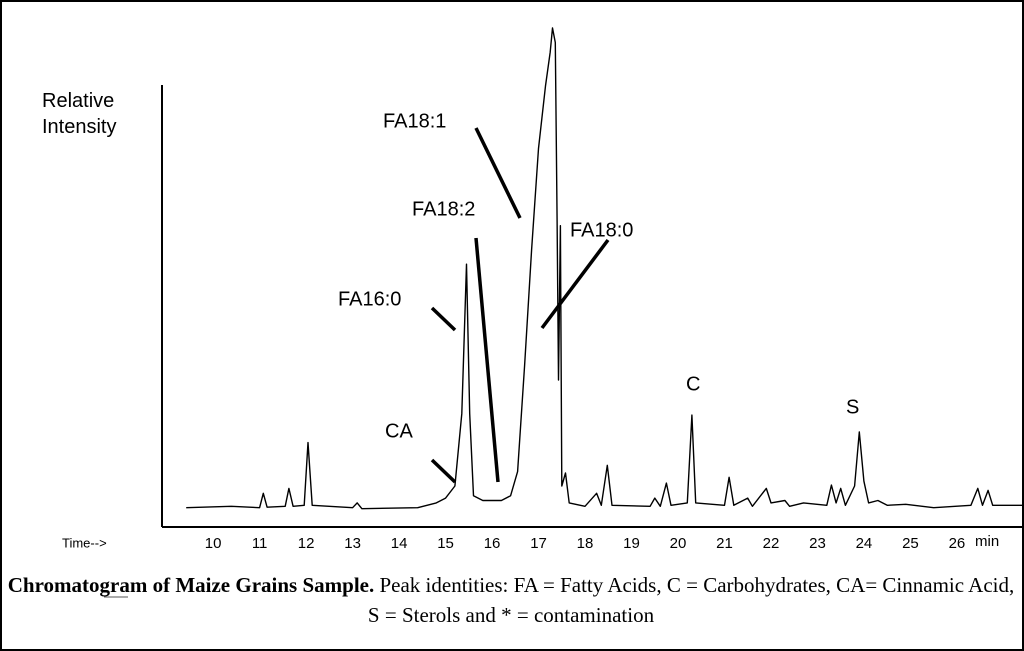 The image size is (1024, 651). What do you see at coordinates (306, 543) in the screenshot?
I see `x-tick-label: 12` at bounding box center [306, 543].